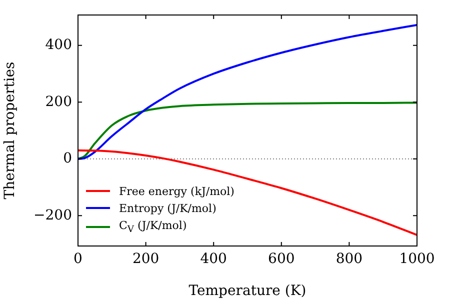  I want to click on x-tick-label: 800, so click(349, 259).